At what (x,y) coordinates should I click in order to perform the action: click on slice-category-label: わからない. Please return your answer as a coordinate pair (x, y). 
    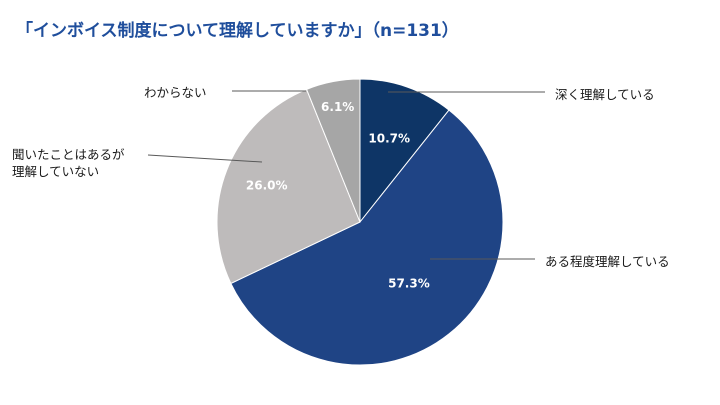
    Looking at the image, I should click on (175, 92).